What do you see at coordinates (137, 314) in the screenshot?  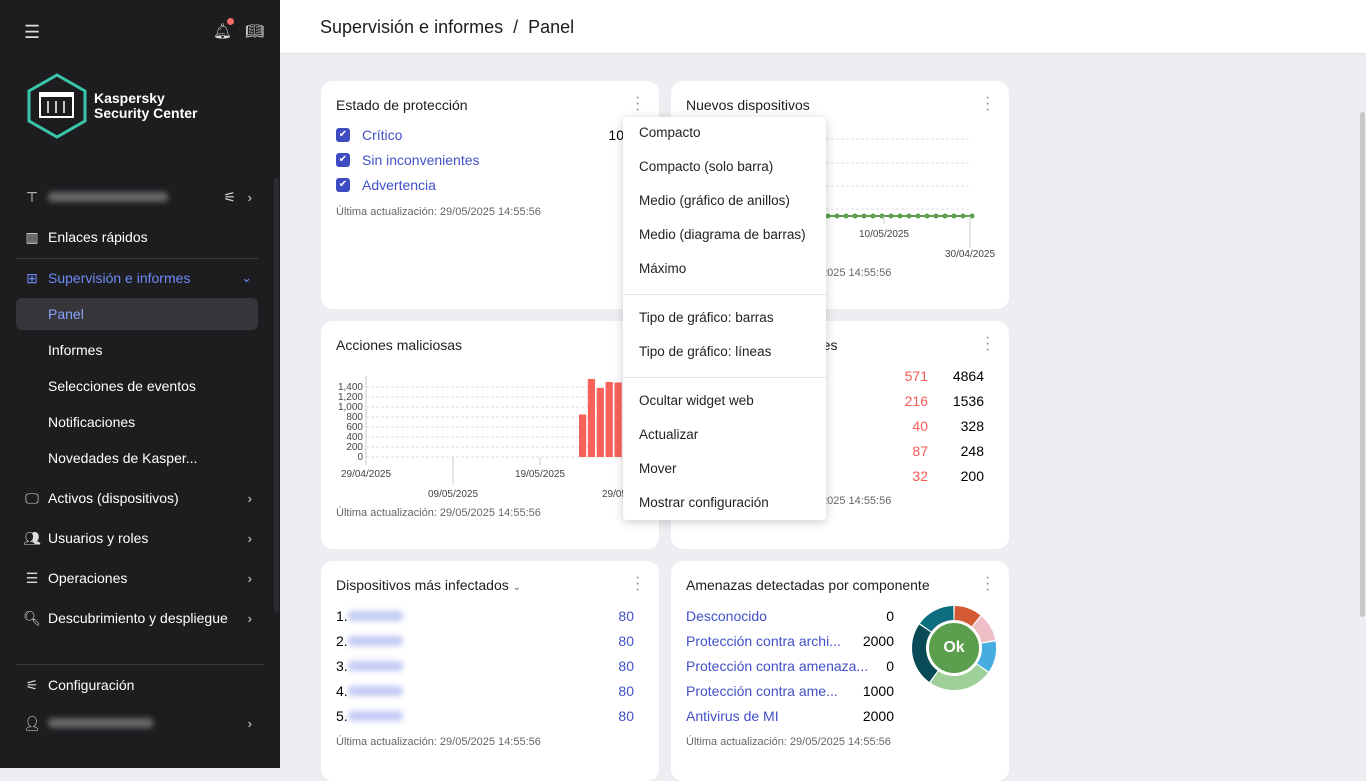 I see `sidebar-item-panel: Panel` at bounding box center [137, 314].